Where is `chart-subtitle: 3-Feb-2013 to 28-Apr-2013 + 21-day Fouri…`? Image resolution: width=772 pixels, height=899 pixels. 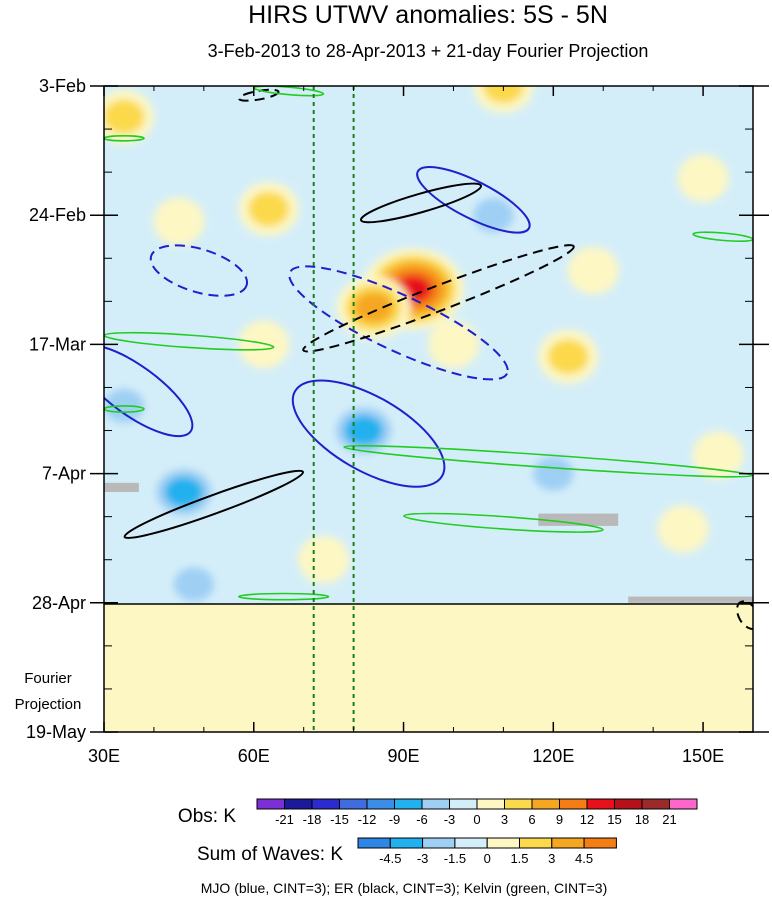
chart-subtitle: 3-Feb-2013 to 28-Apr-2013 + 21-day Fouri… is located at coordinates (428, 51).